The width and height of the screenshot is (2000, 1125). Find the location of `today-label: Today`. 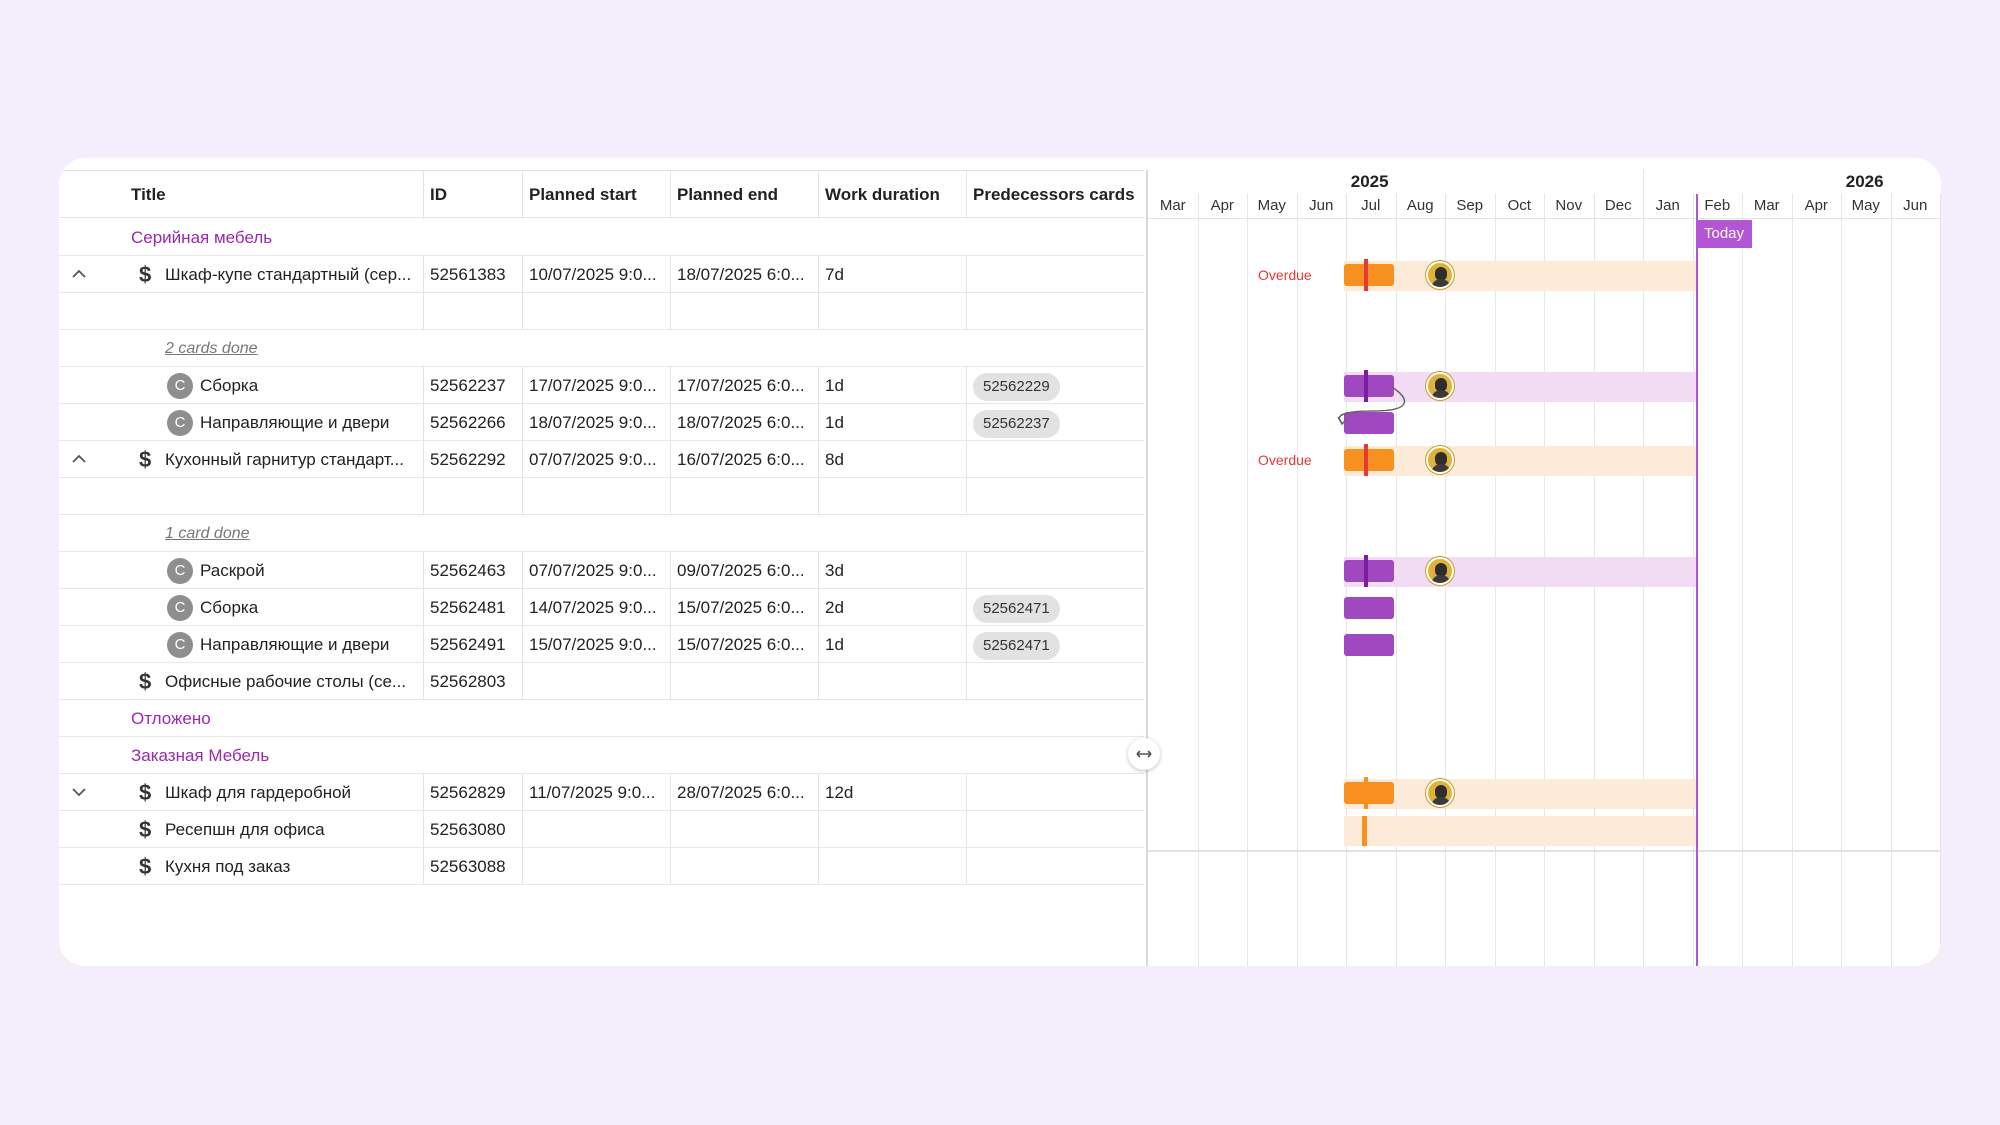

today-label: Today is located at coordinates (1724, 234).